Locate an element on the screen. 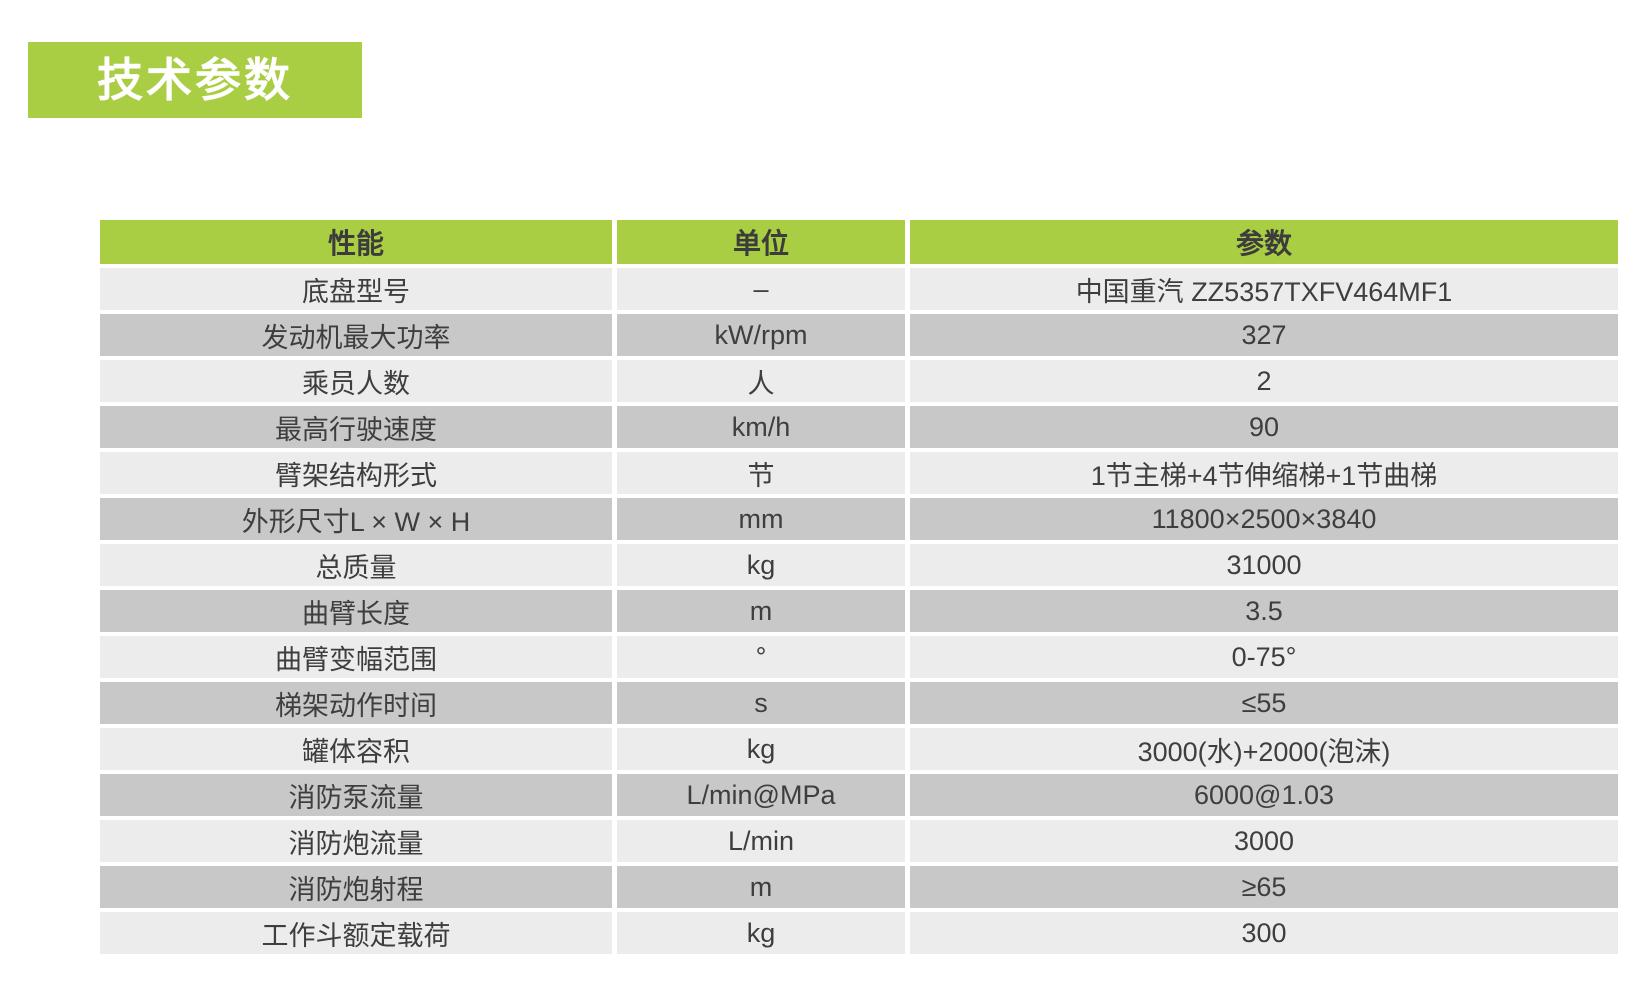 The height and width of the screenshot is (1000, 1648). table-row: 最高行驶速度 km/h 90 is located at coordinates (859, 428).